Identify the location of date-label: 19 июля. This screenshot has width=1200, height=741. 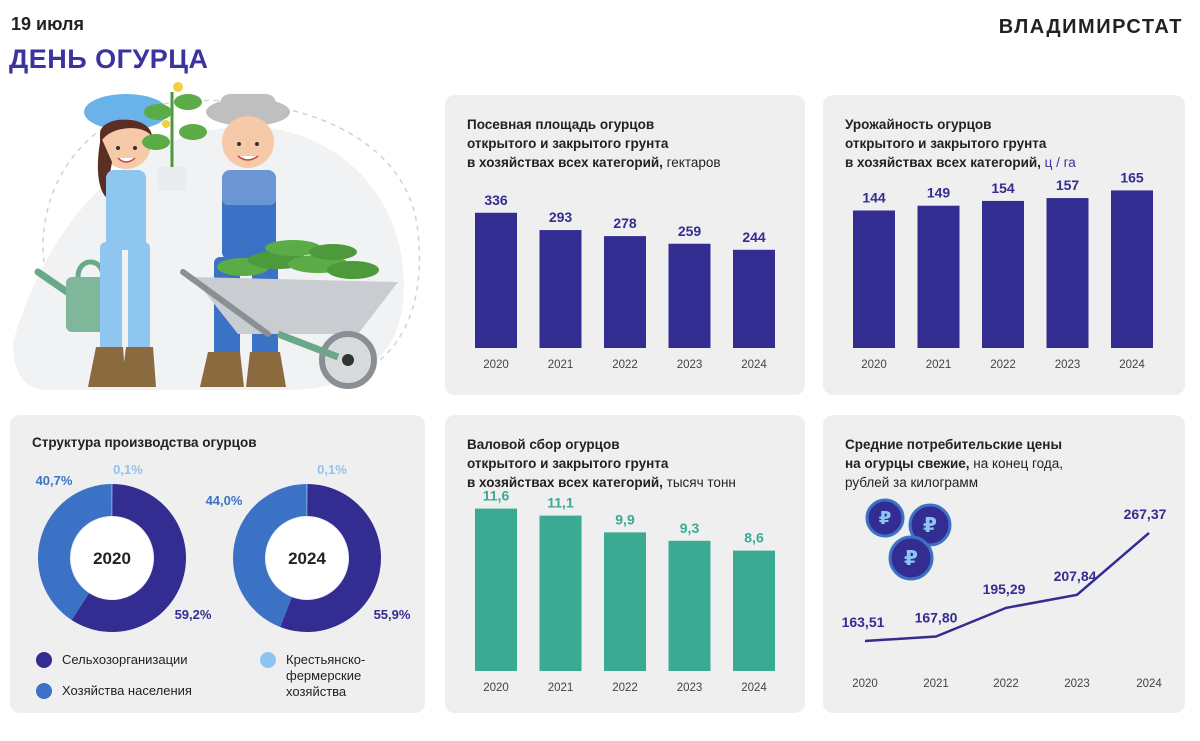
(47, 24).